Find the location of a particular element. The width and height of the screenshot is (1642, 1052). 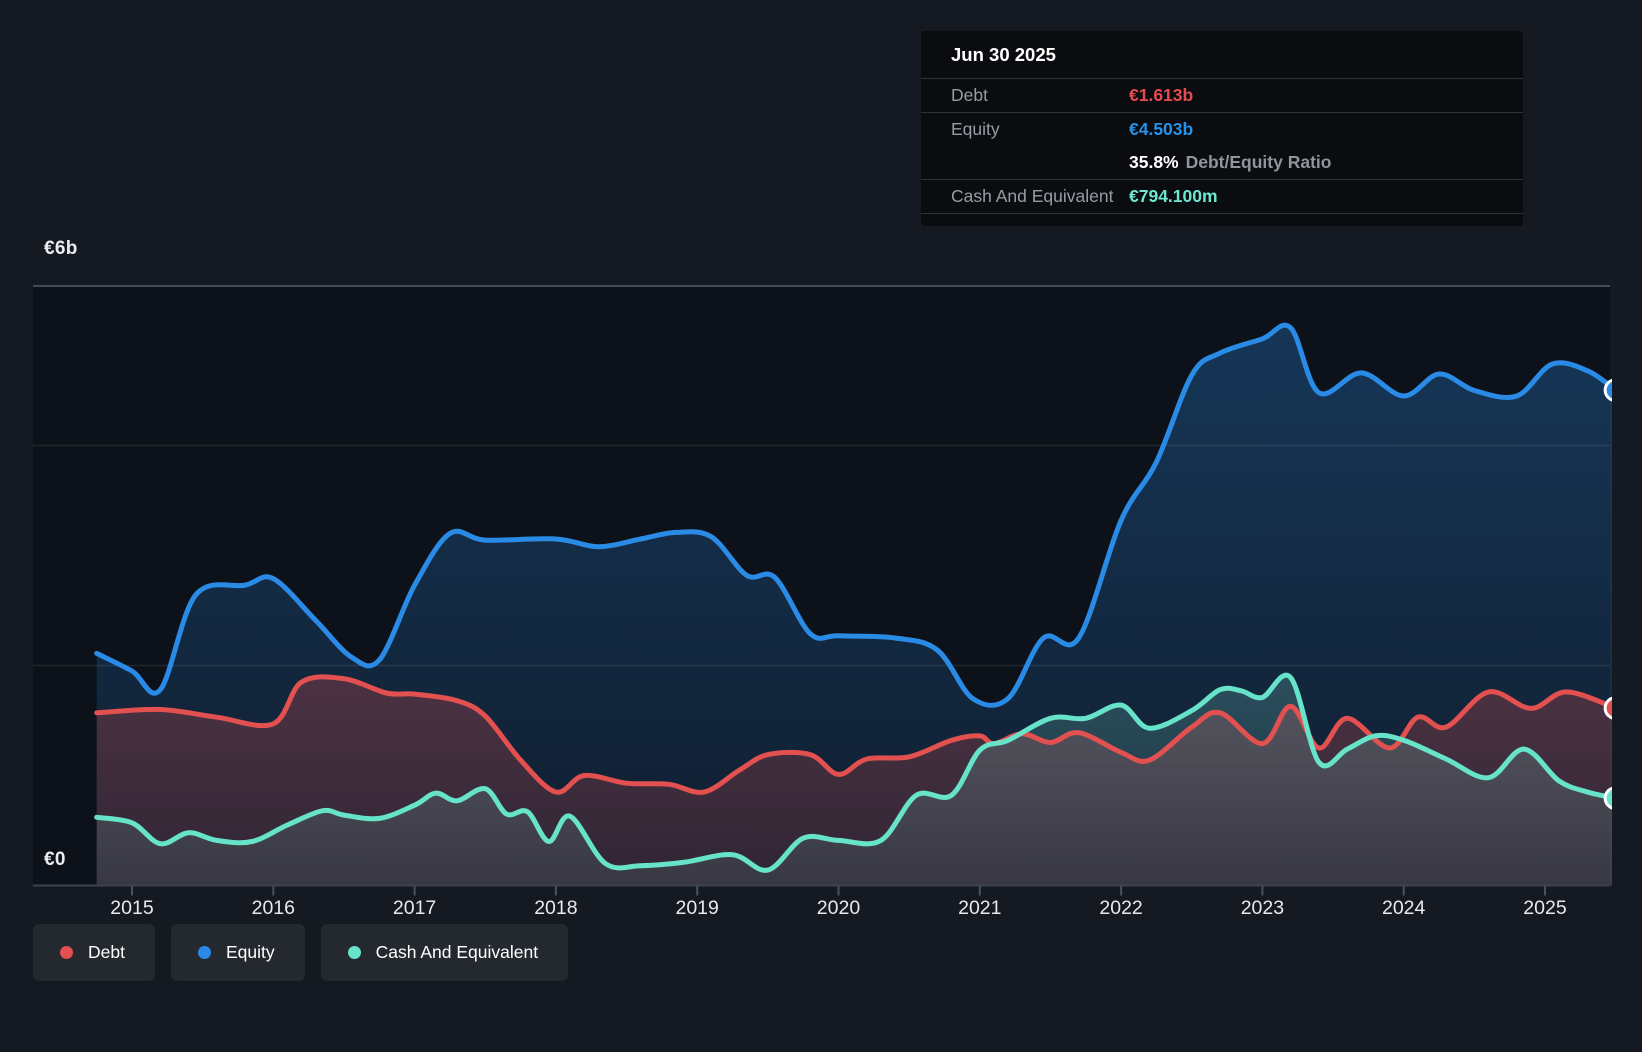

legend-cash-label: Cash And Equivalent is located at coordinates (457, 952).